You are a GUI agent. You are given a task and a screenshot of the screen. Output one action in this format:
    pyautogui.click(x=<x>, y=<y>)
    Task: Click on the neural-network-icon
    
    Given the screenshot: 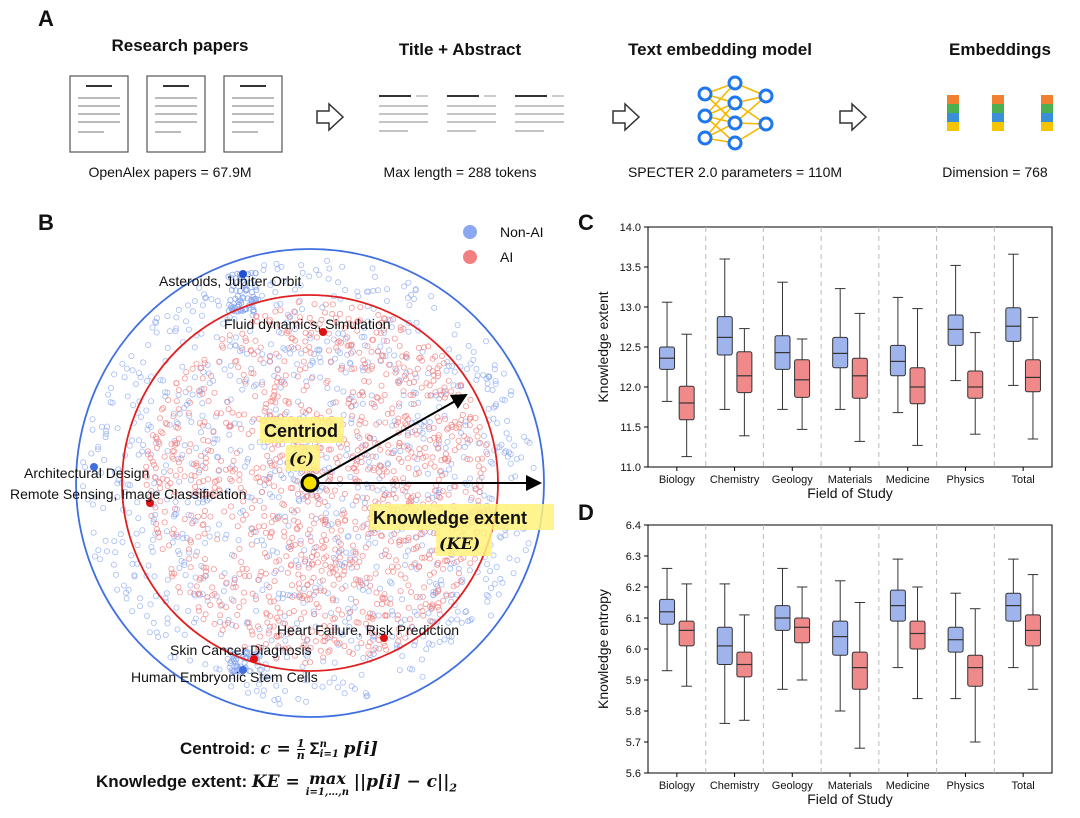 What is the action you would take?
    pyautogui.click(x=735, y=113)
    